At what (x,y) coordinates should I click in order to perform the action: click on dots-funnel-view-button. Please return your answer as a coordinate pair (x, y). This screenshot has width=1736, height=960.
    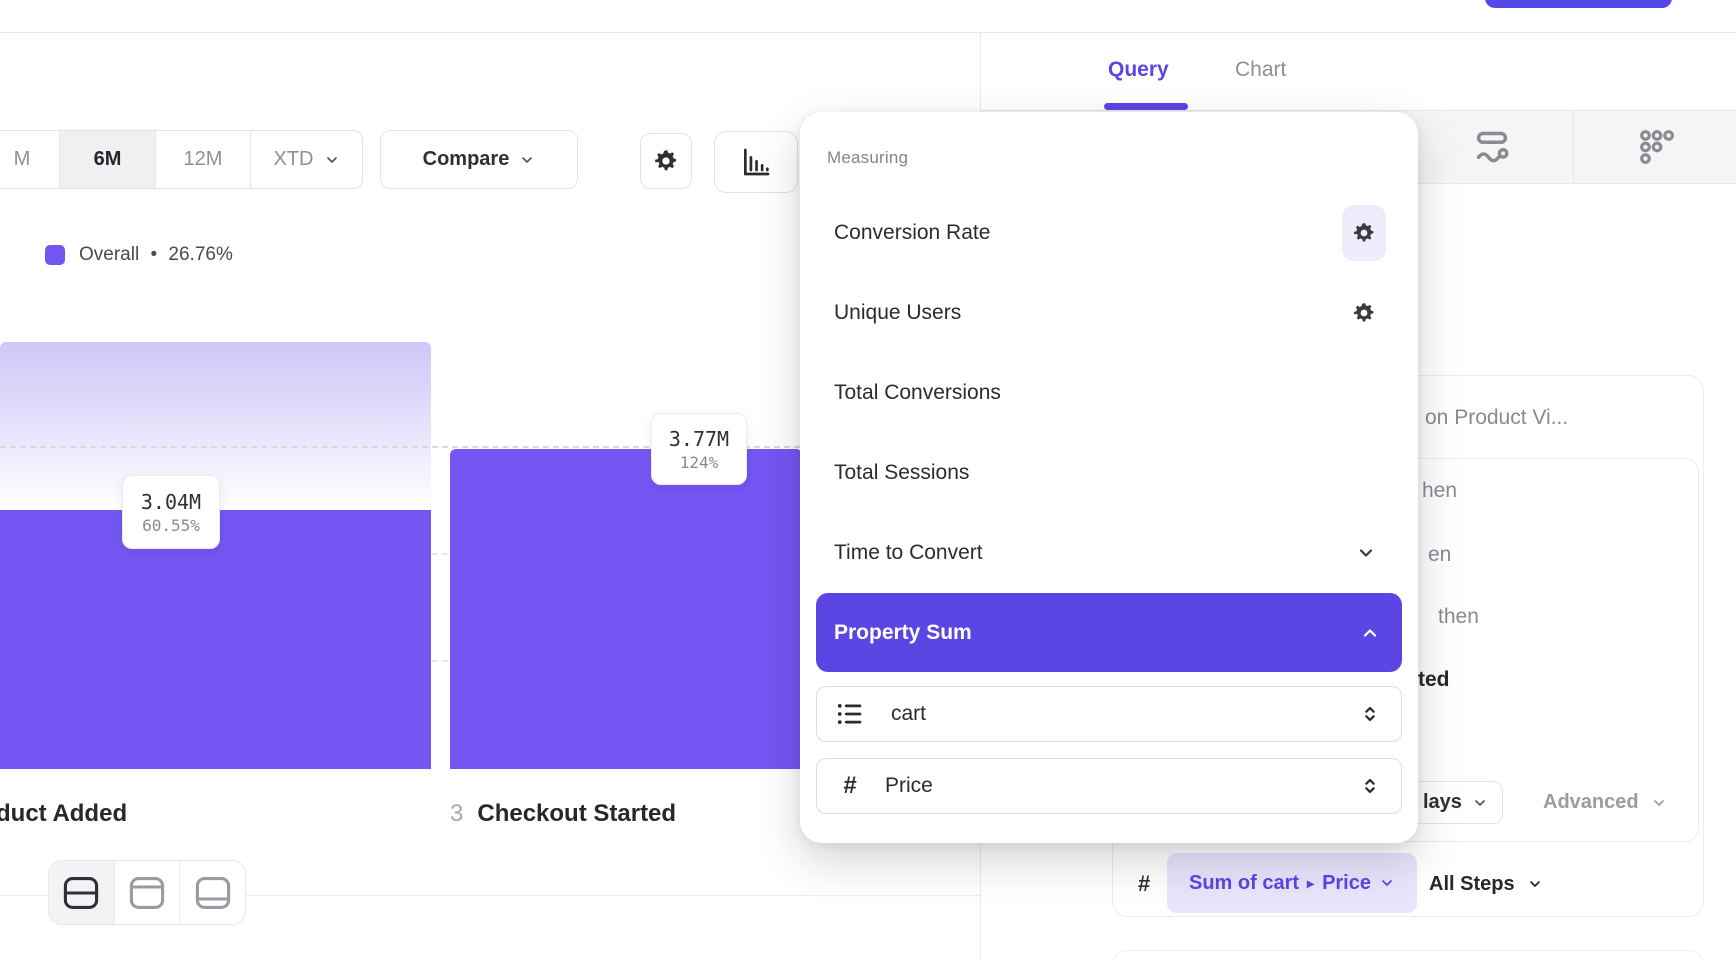
    Looking at the image, I should click on (1656, 147).